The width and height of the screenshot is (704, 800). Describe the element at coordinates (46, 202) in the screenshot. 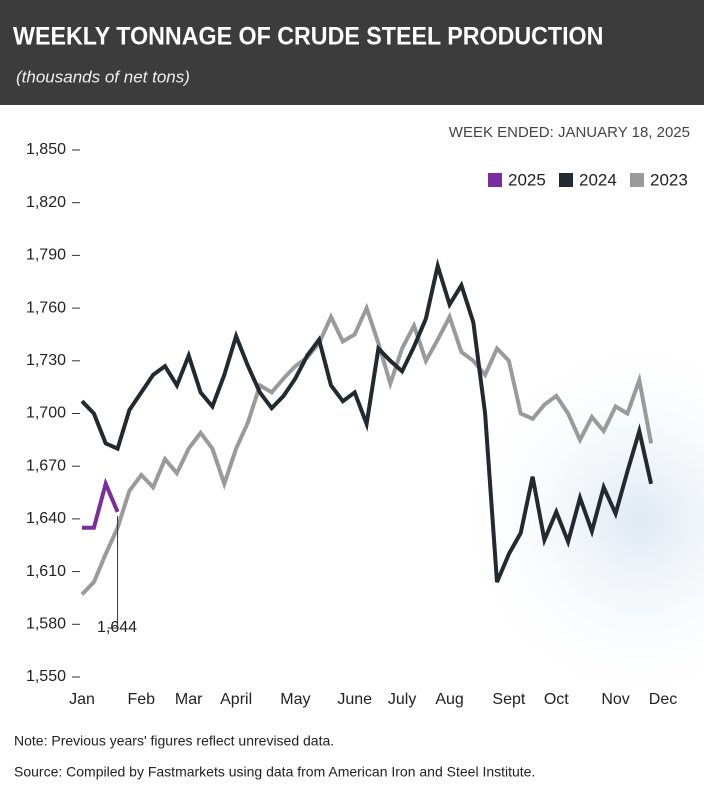

I see `y-tick-label: 1,820` at that location.